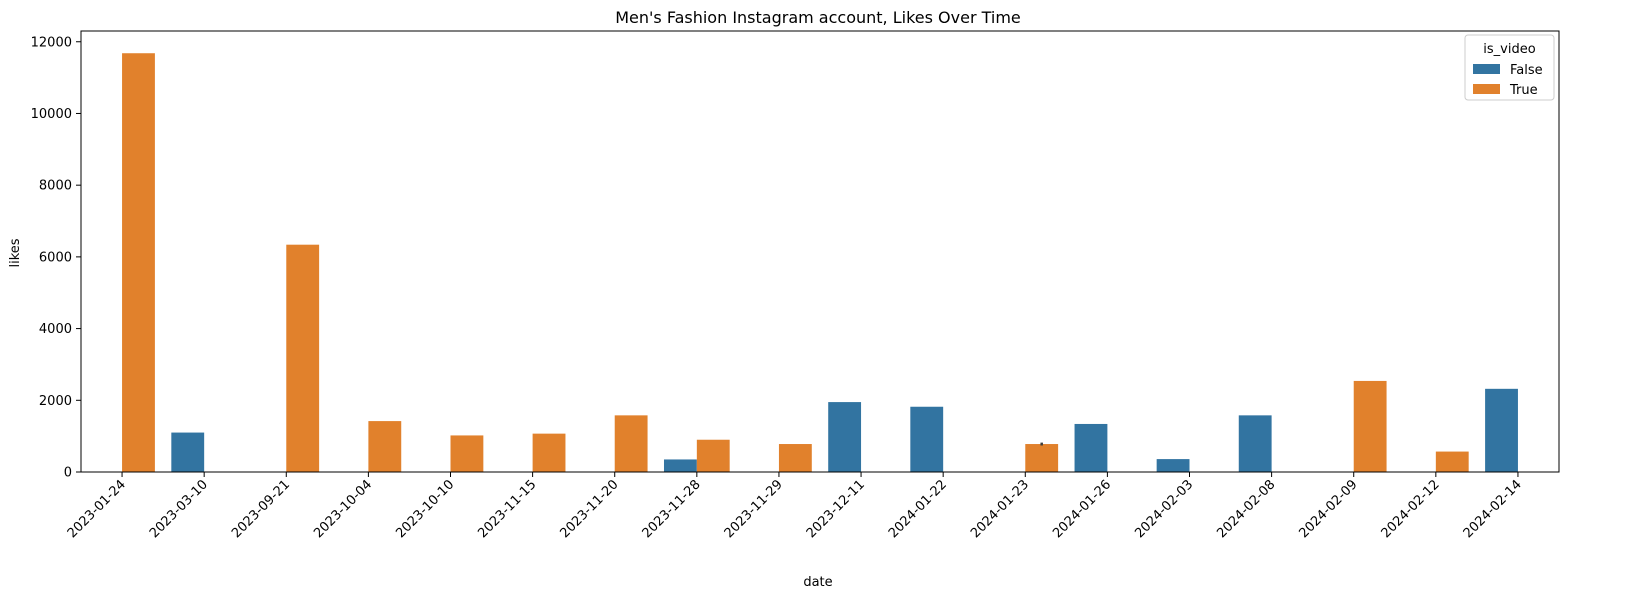  I want to click on y-tick-label-6000: 6000, so click(55, 257).